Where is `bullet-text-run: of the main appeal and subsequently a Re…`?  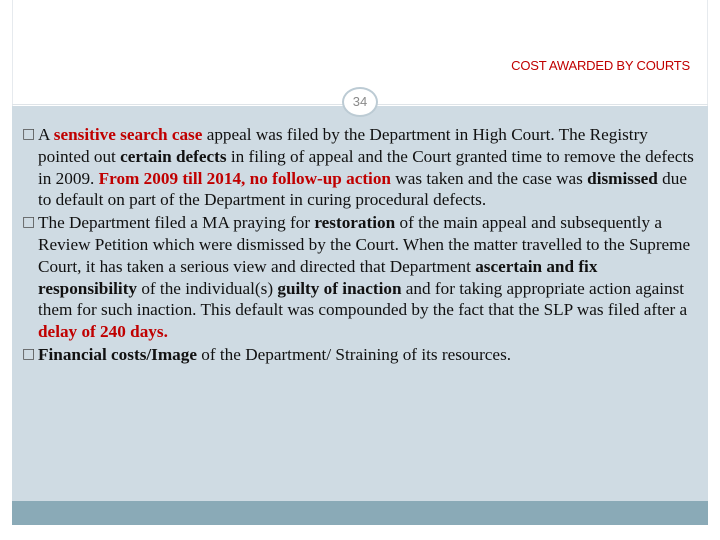 bullet-text-run: of the main appeal and subsequently a Re… is located at coordinates (364, 244).